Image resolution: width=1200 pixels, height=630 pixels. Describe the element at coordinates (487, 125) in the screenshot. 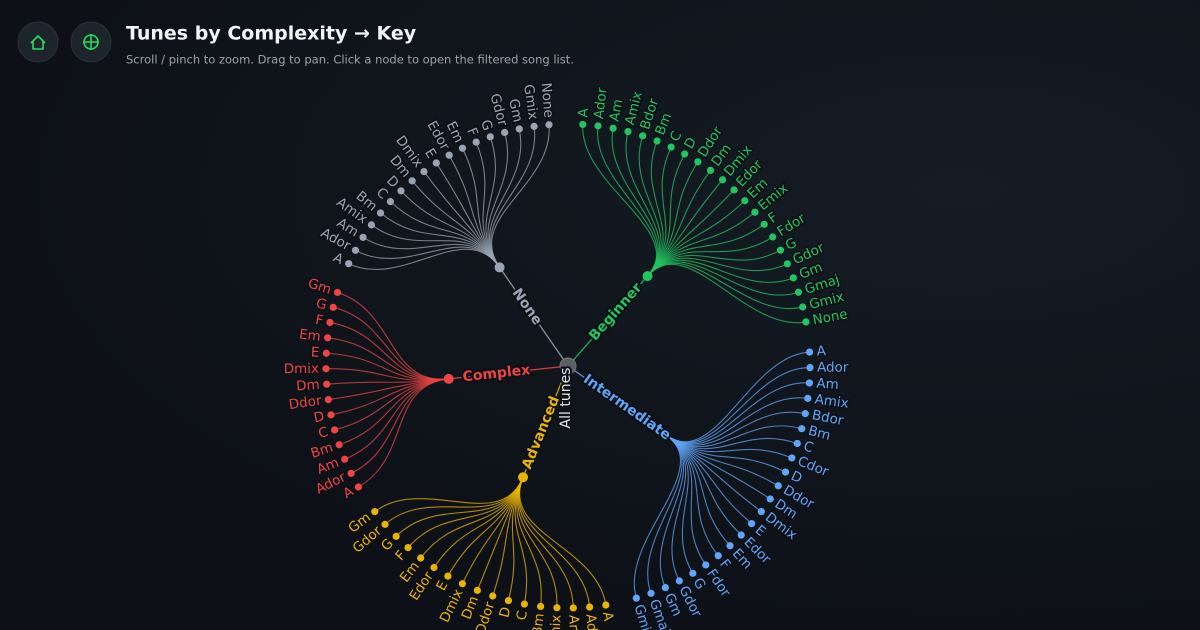

I see `leaf-label: G` at that location.